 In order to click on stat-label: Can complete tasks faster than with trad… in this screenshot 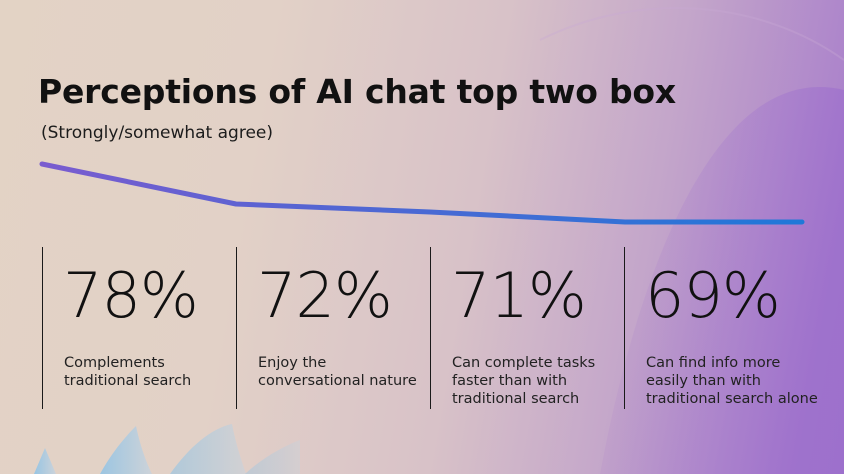, I will do `click(524, 381)`.